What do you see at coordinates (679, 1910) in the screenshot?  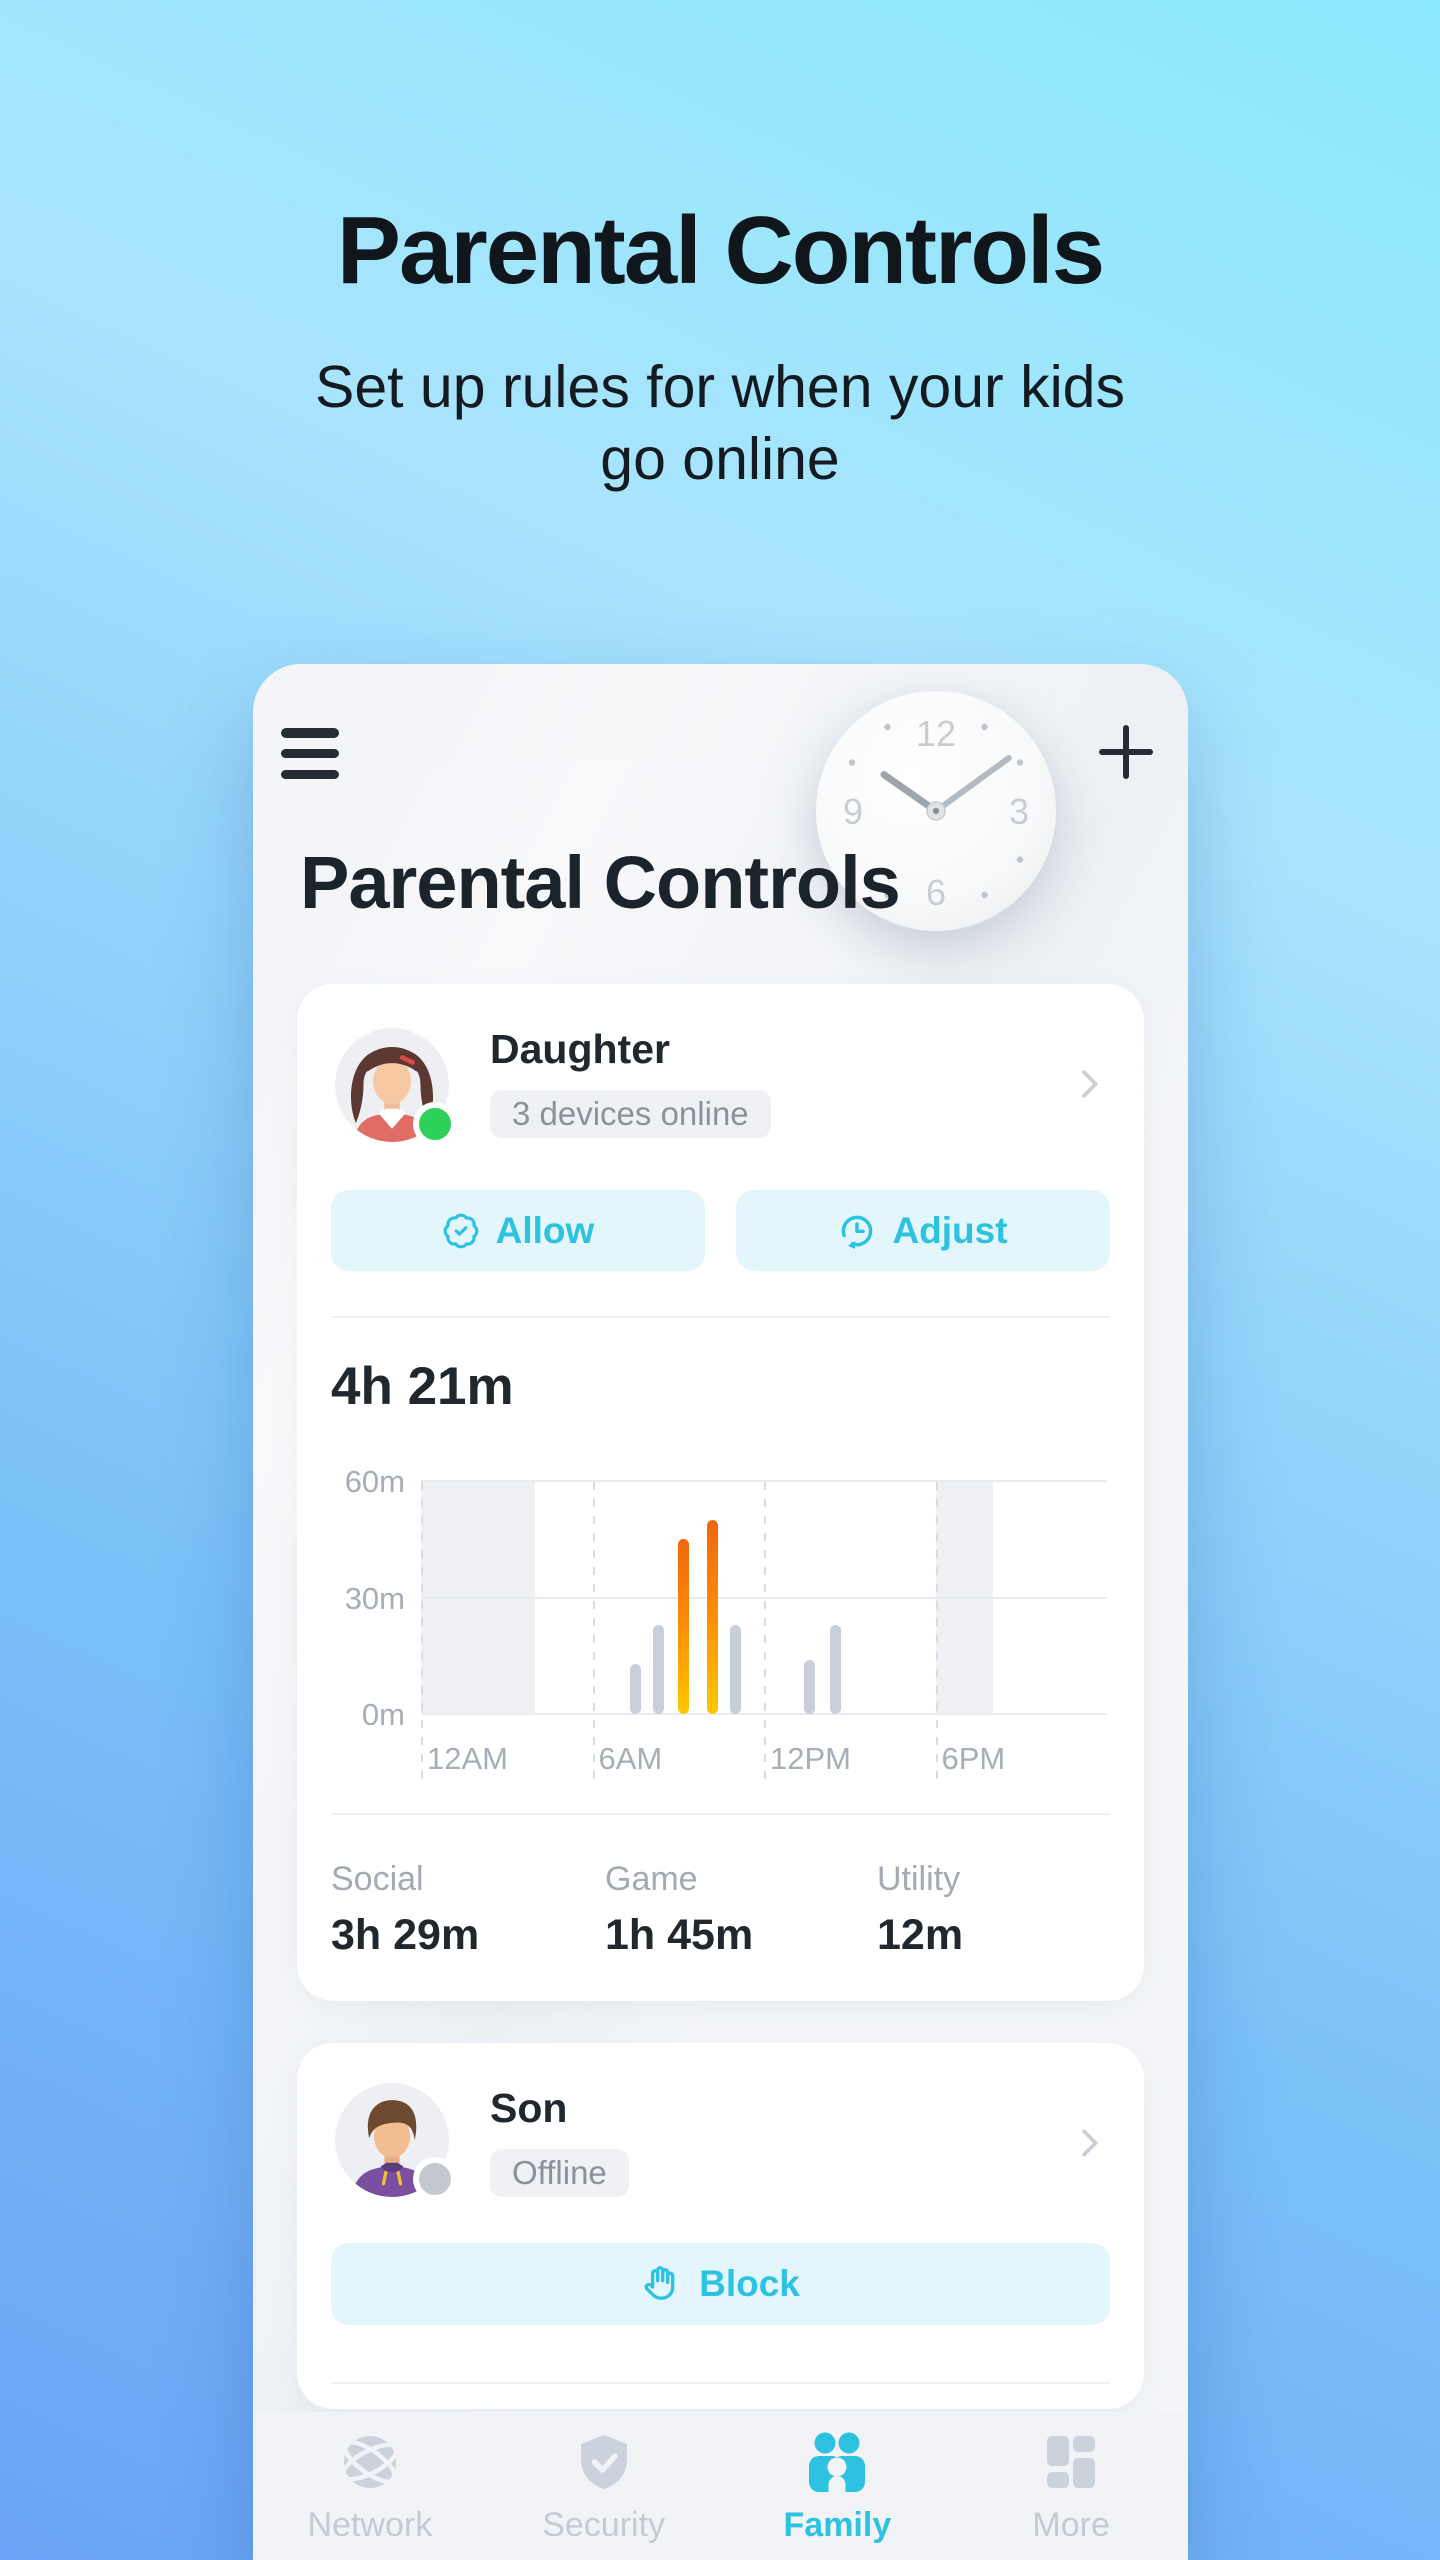 I see `usage-category-game: Game 1h 45m` at bounding box center [679, 1910].